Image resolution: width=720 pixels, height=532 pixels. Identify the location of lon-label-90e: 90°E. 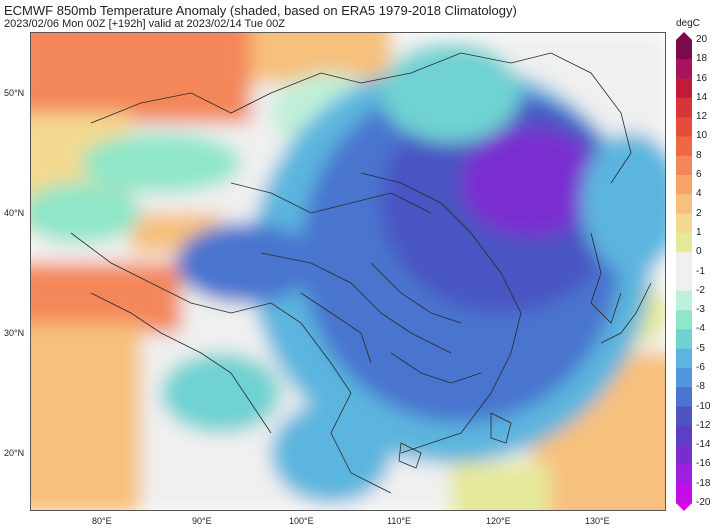
(202, 521).